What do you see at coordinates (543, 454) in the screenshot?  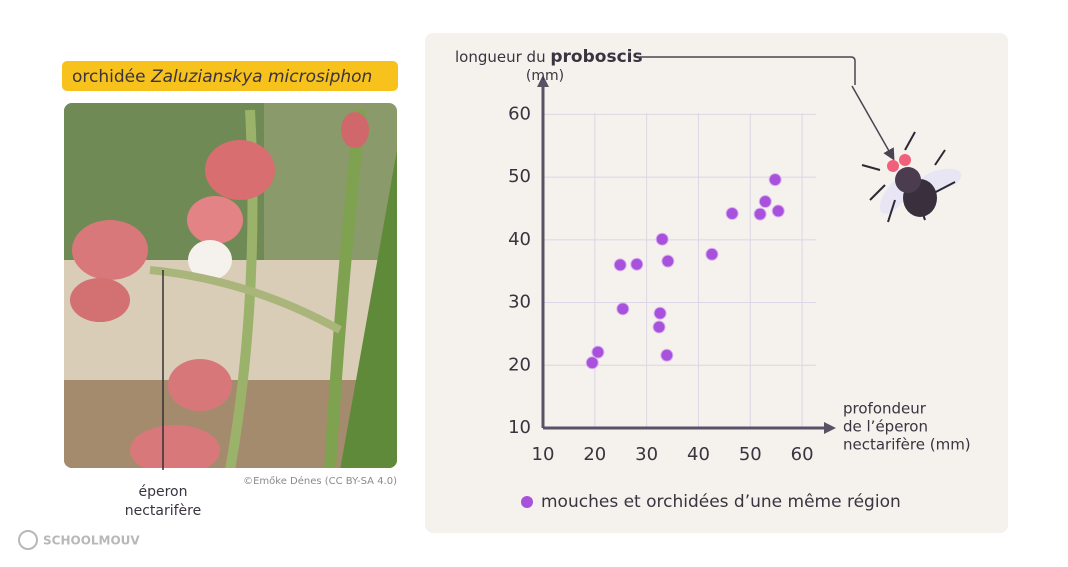 I see `x-tick-label: 10` at bounding box center [543, 454].